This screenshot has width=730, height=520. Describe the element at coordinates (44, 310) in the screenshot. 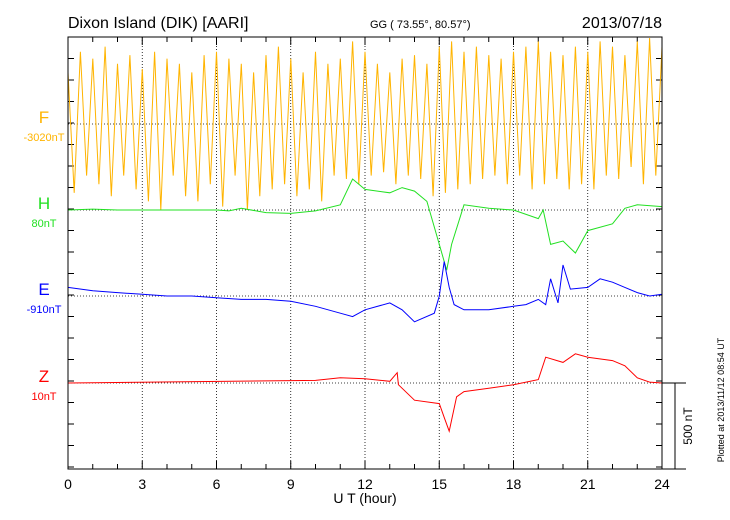

I see `baseline-label-e: -910nT` at that location.